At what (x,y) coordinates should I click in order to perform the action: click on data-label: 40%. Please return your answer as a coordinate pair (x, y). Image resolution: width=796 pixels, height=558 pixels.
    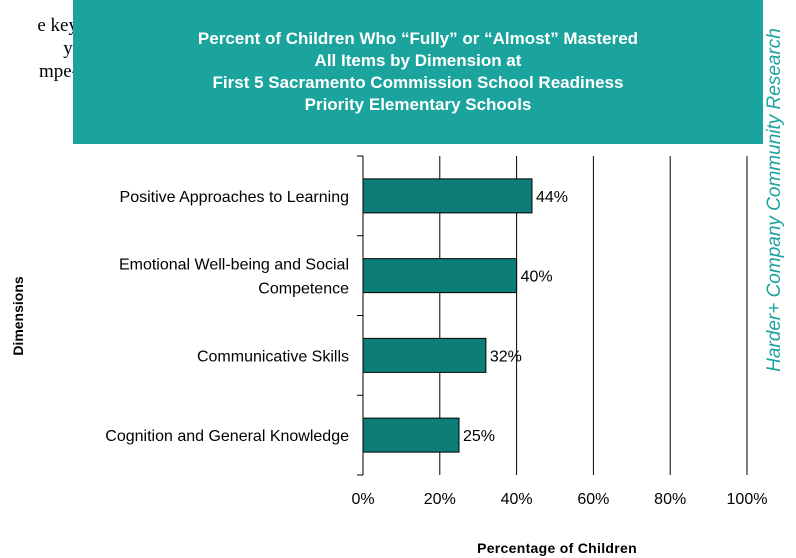
    Looking at the image, I should click on (537, 277).